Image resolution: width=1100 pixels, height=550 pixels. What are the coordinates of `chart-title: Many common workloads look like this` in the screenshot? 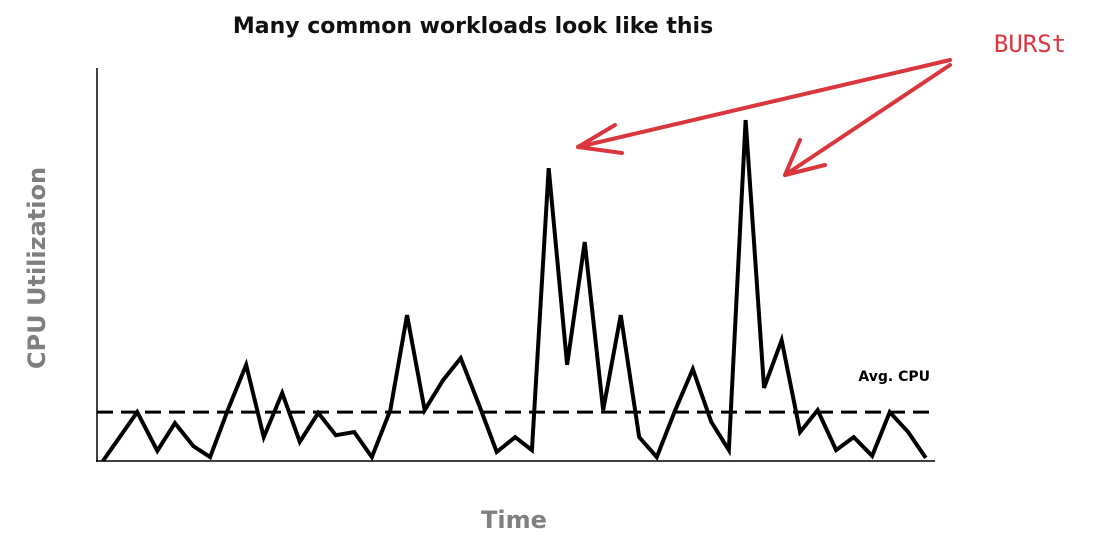 It's located at (473, 26).